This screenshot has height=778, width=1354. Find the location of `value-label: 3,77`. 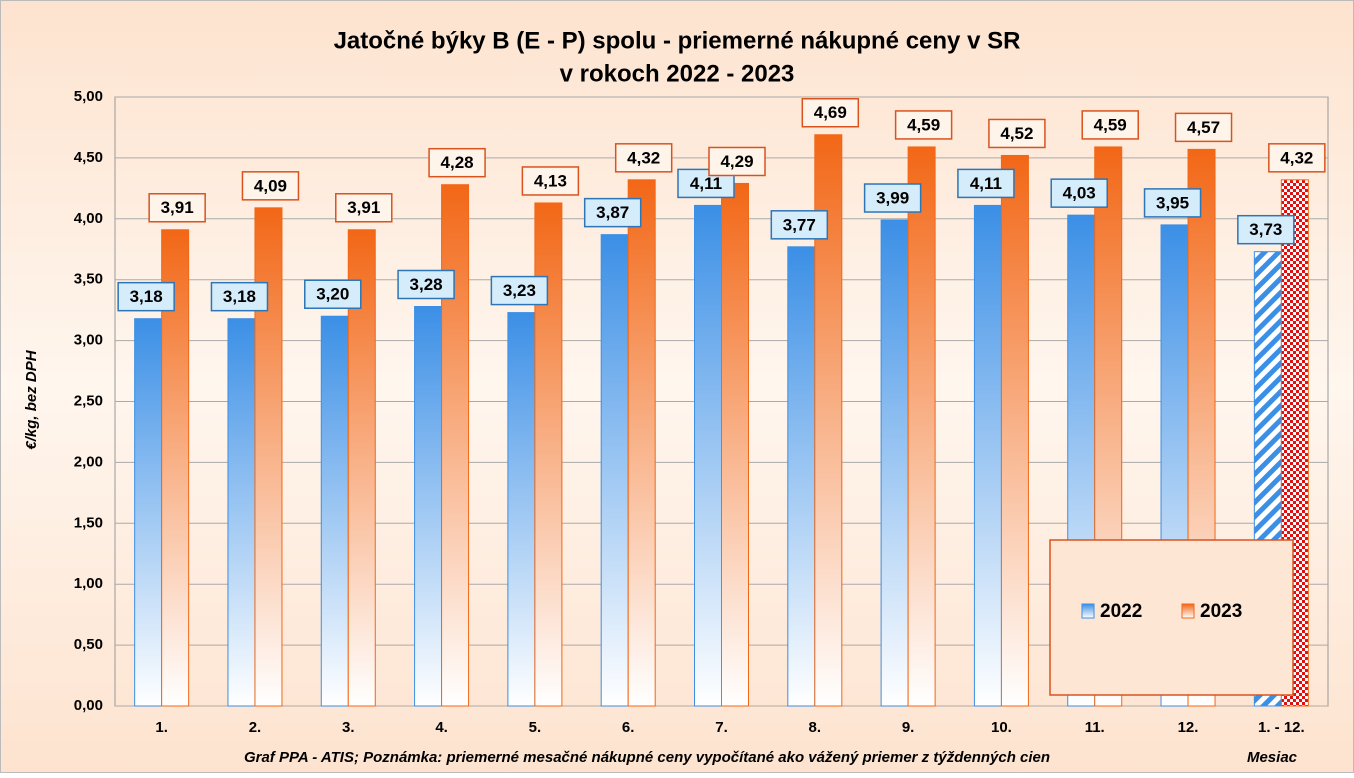

value-label: 3,77 is located at coordinates (799, 224).